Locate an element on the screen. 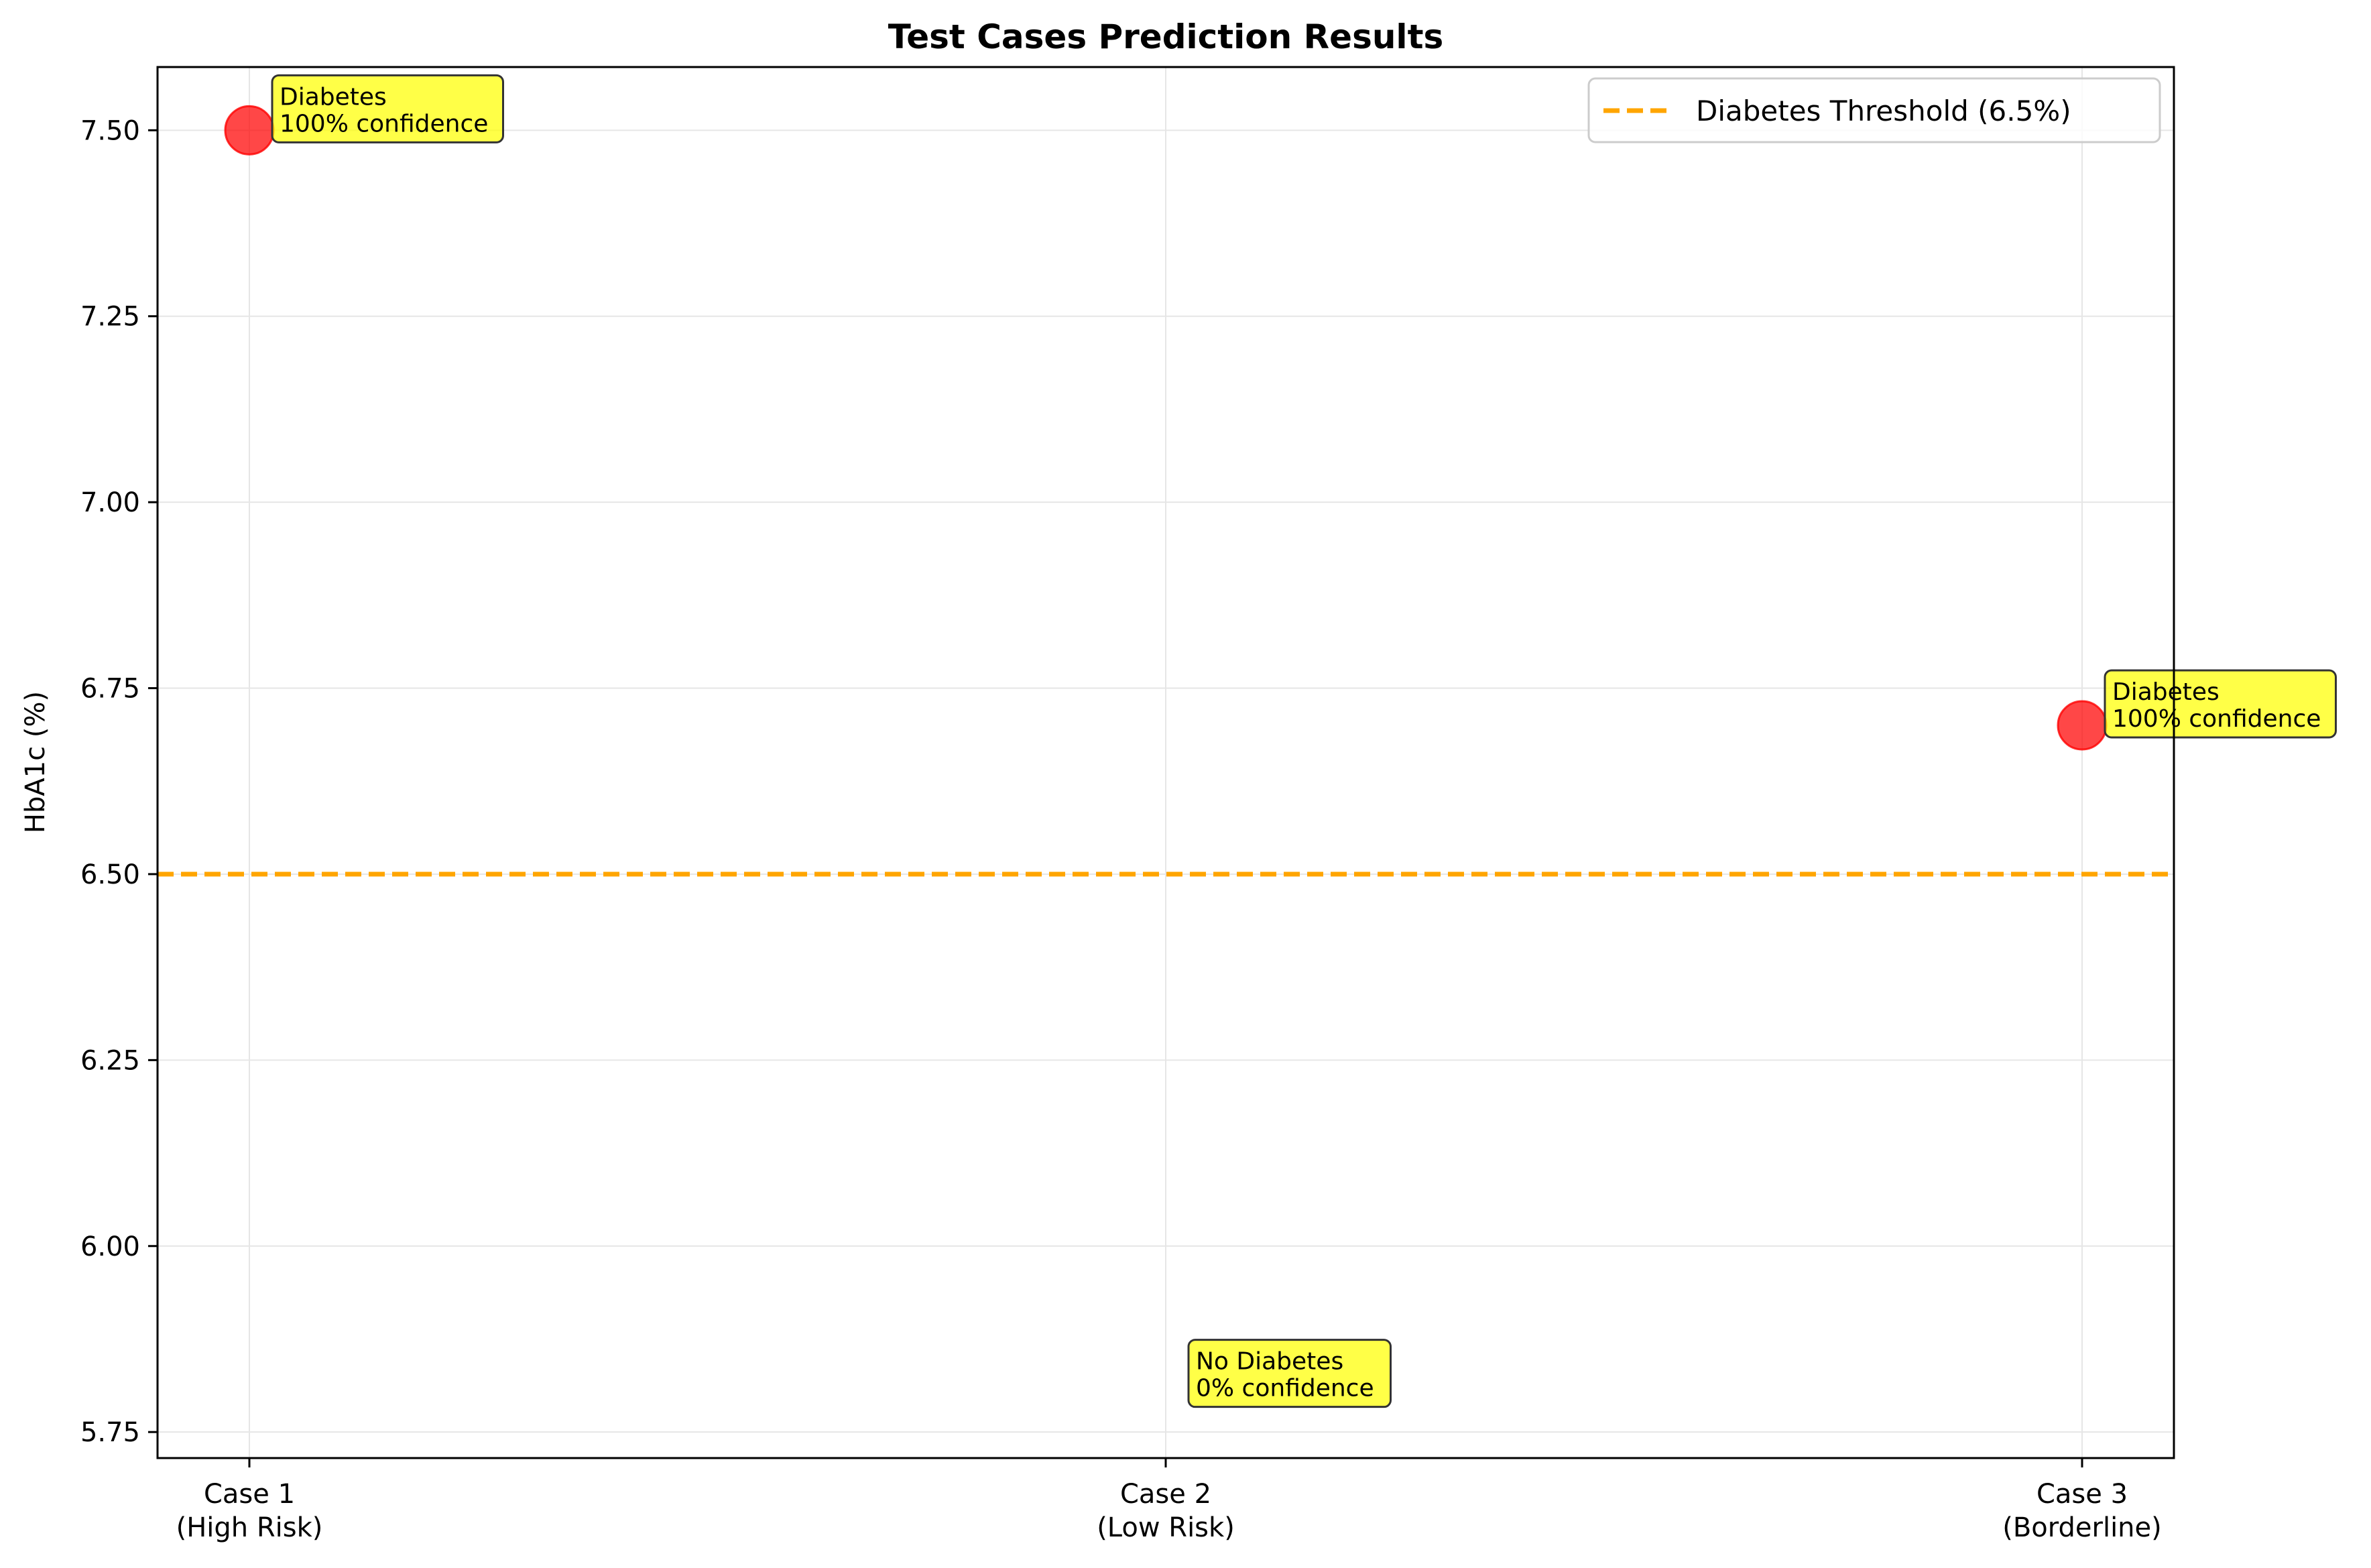 This screenshot has height=1568, width=2371. x-tick-label: Case 2 is located at coordinates (1165, 1494).